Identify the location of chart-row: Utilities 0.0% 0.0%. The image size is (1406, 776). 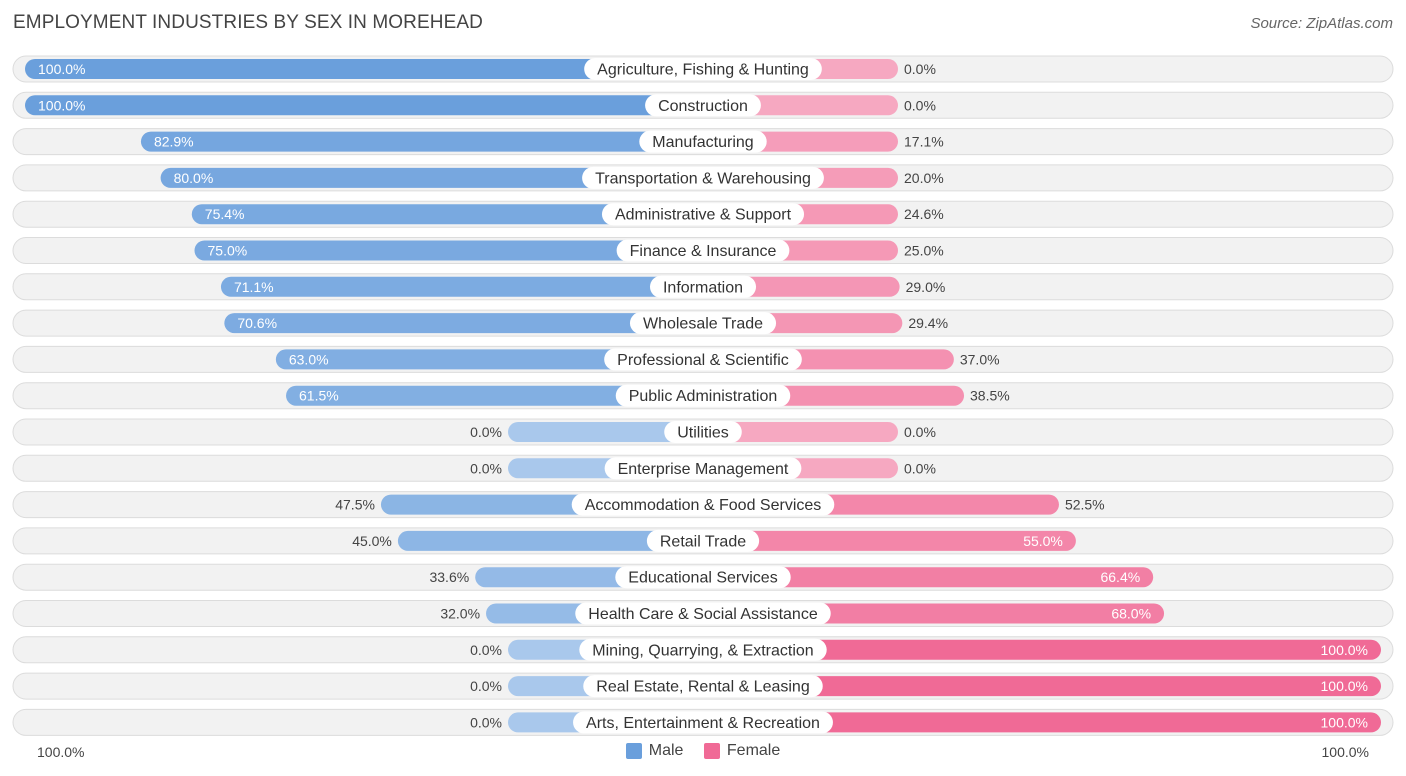
(703, 432).